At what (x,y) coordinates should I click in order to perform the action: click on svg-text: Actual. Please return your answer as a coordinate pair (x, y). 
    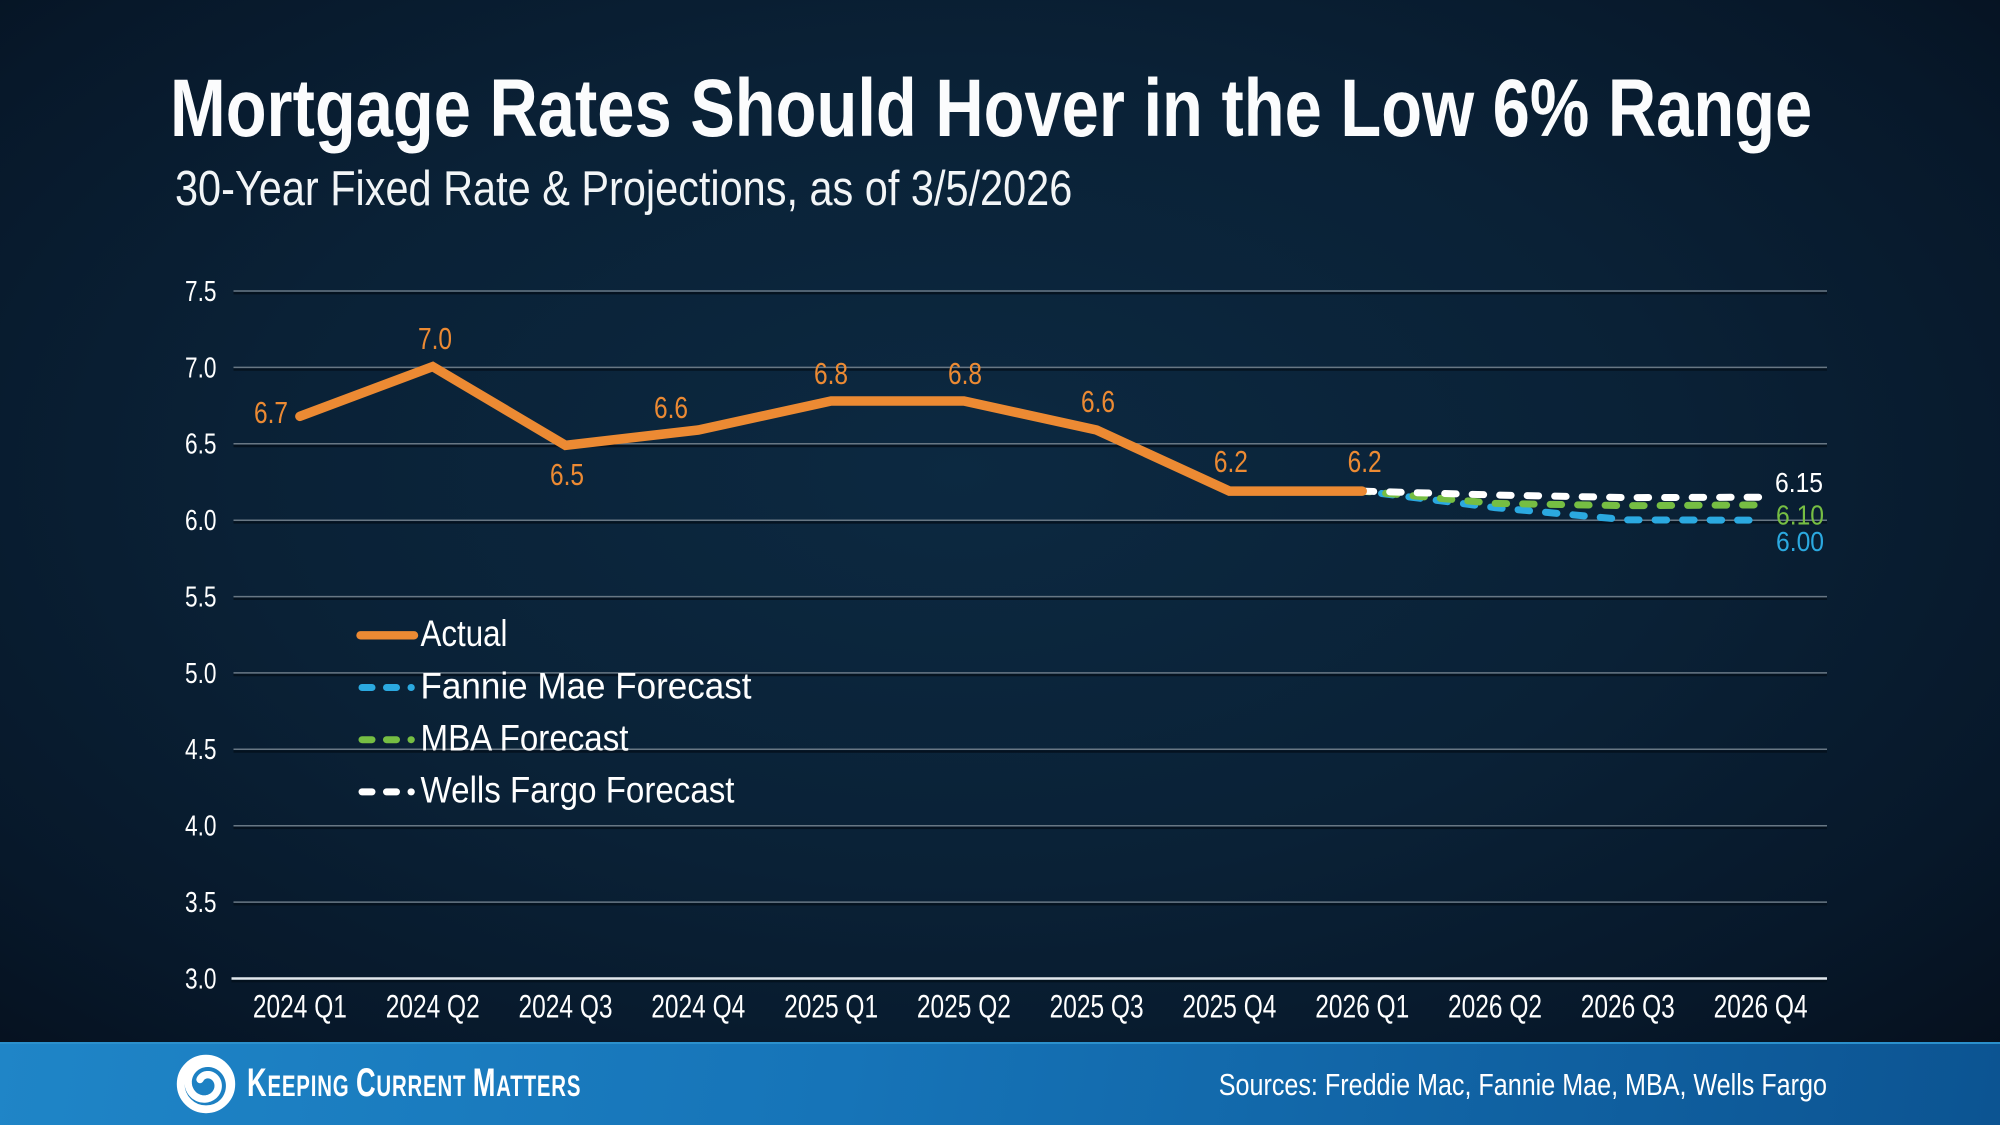
    Looking at the image, I should click on (464, 633).